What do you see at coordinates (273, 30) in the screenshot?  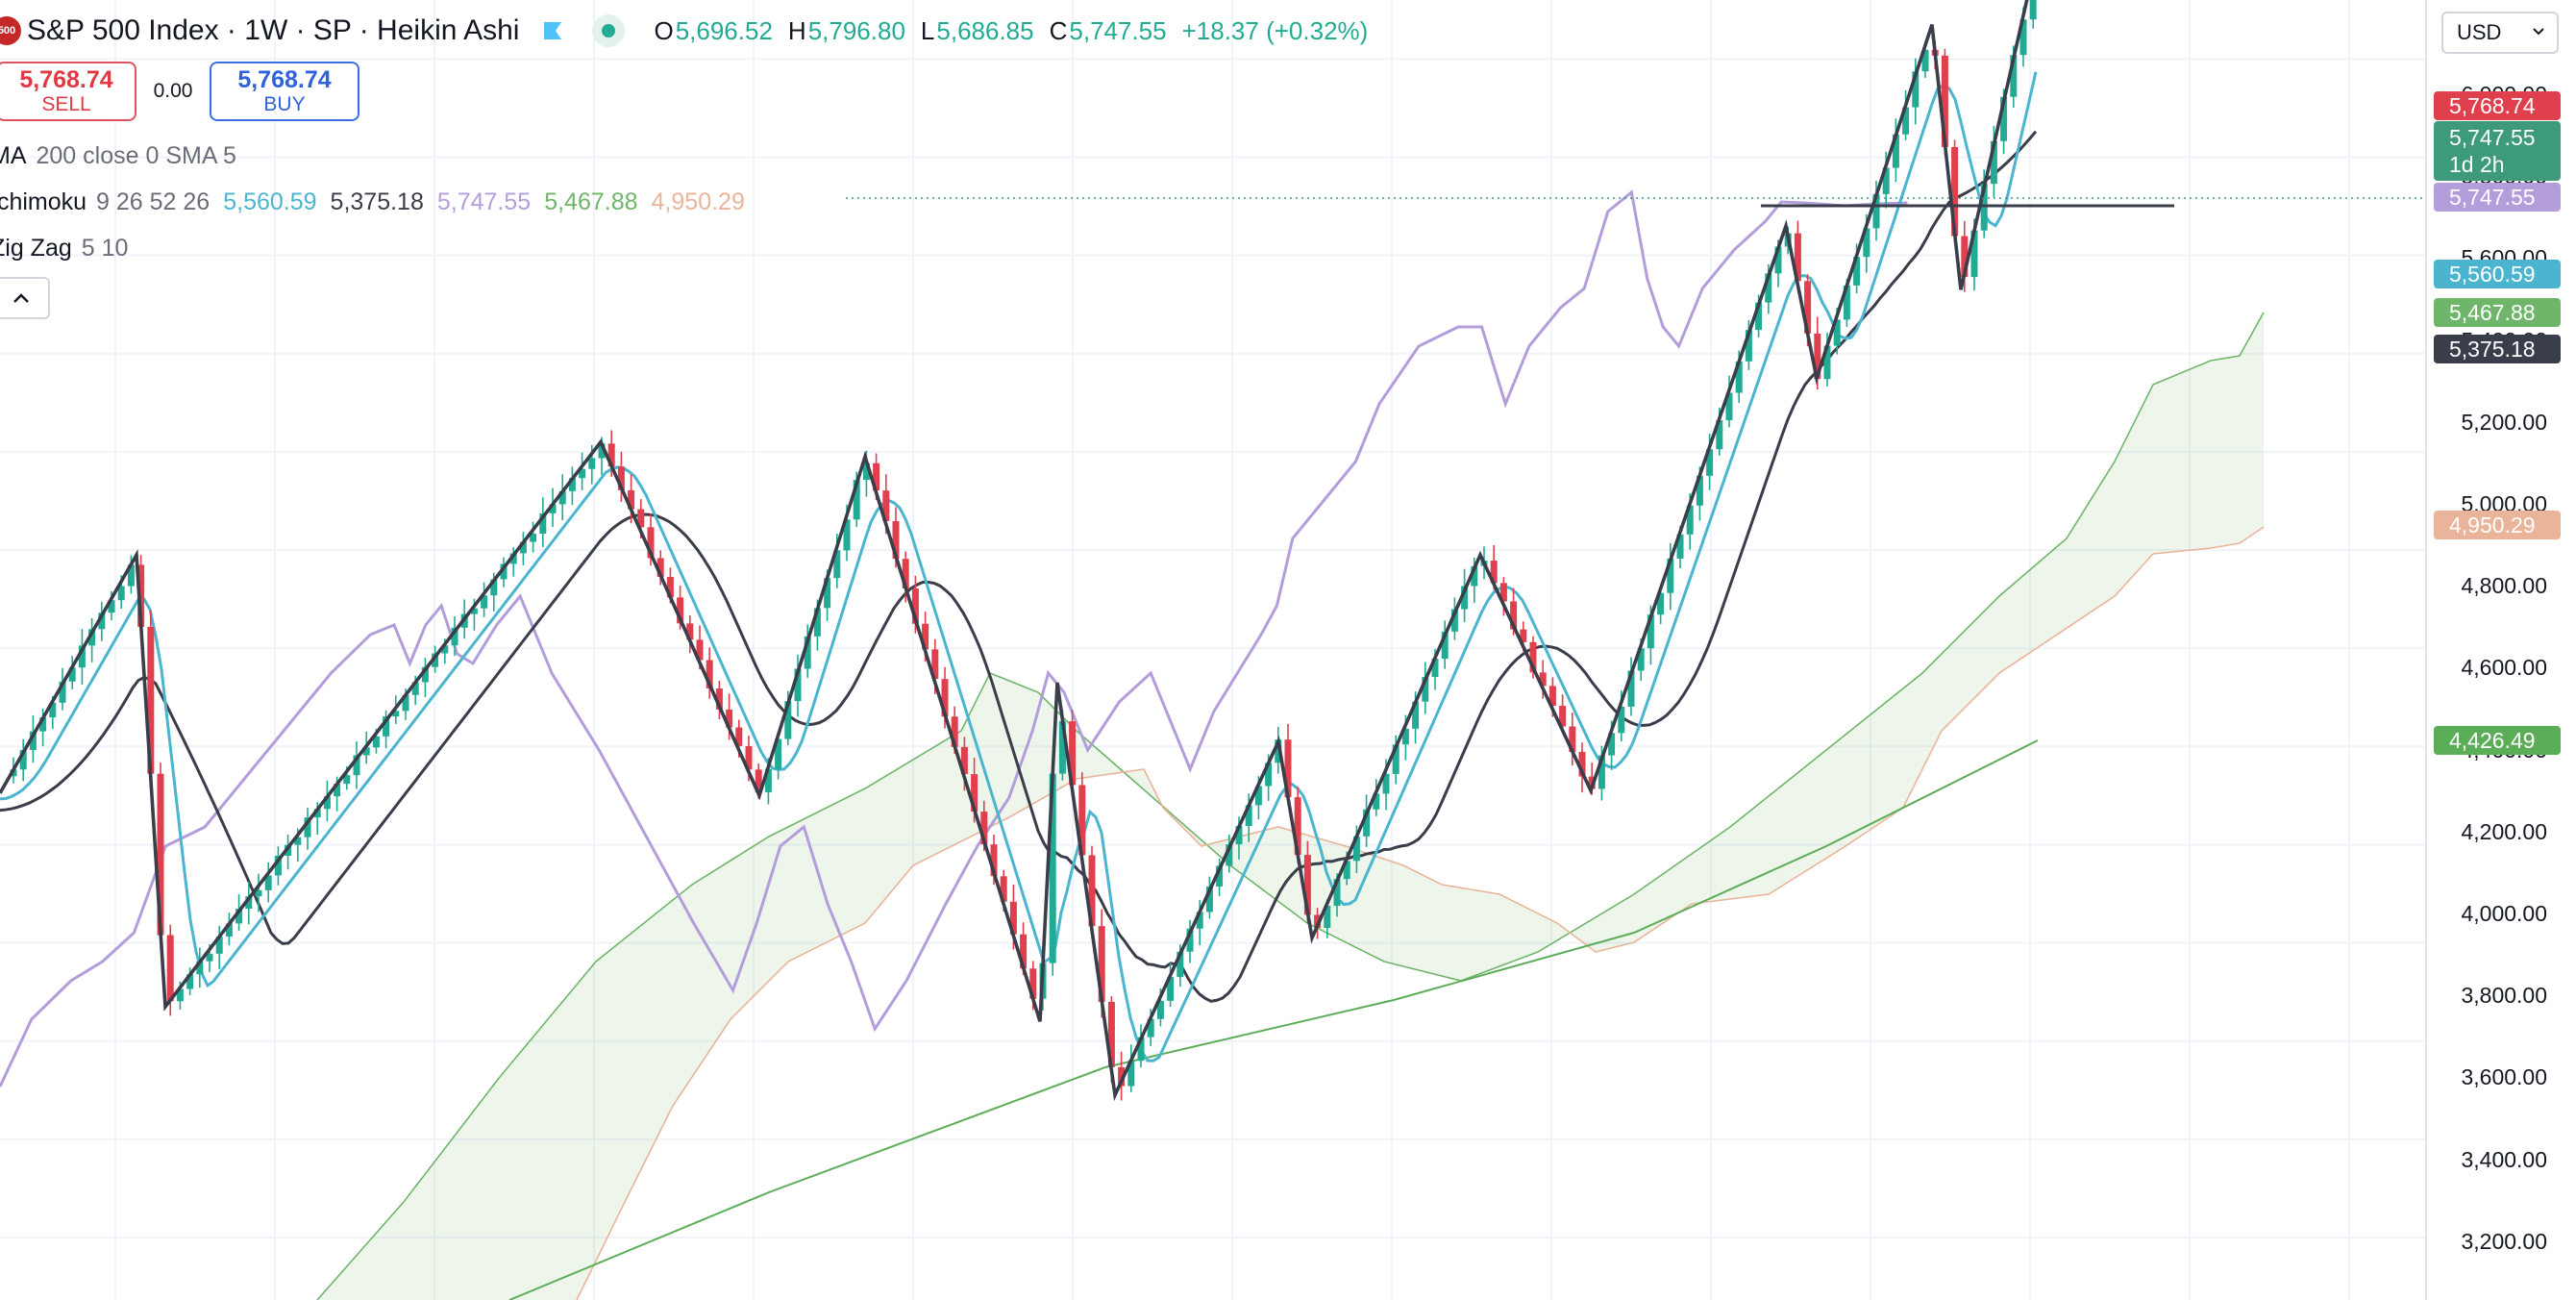 I see `symbol-title: S&P 500 Index · 1W · SP · Heikin Ashi` at bounding box center [273, 30].